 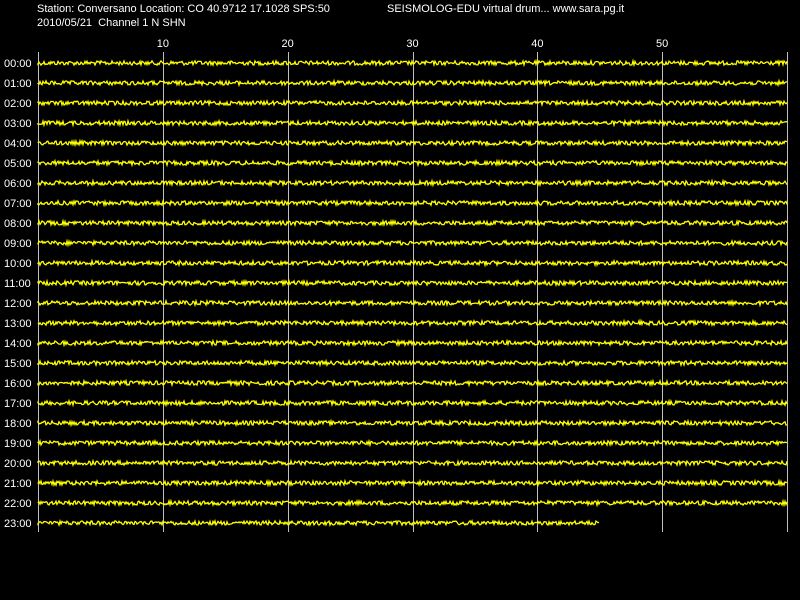 I want to click on row-label-0800: 08:00, so click(x=18, y=224).